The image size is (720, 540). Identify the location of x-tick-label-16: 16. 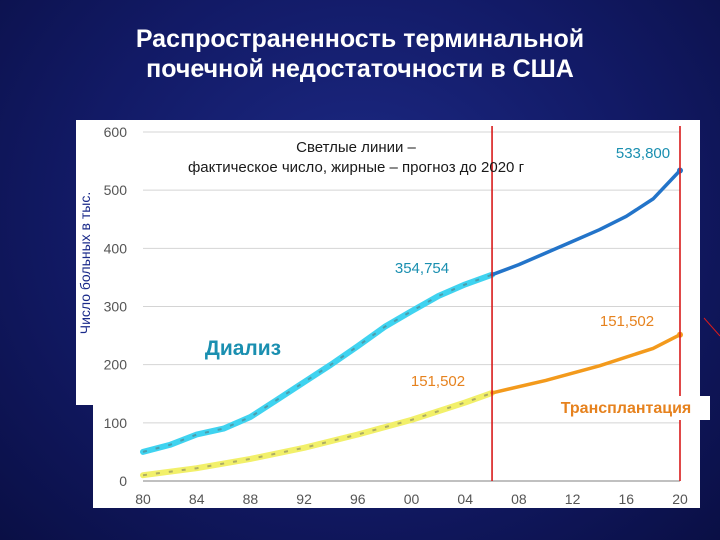
(627, 499).